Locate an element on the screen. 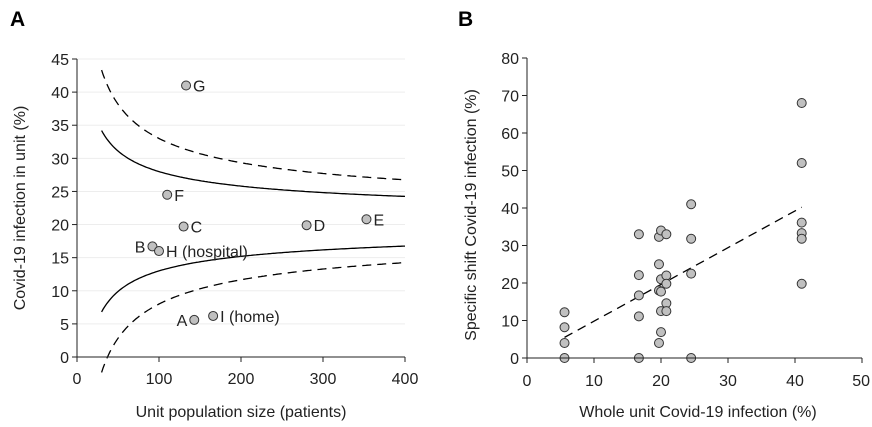  panel-b-y-tick-label: 80 is located at coordinates (510, 59).